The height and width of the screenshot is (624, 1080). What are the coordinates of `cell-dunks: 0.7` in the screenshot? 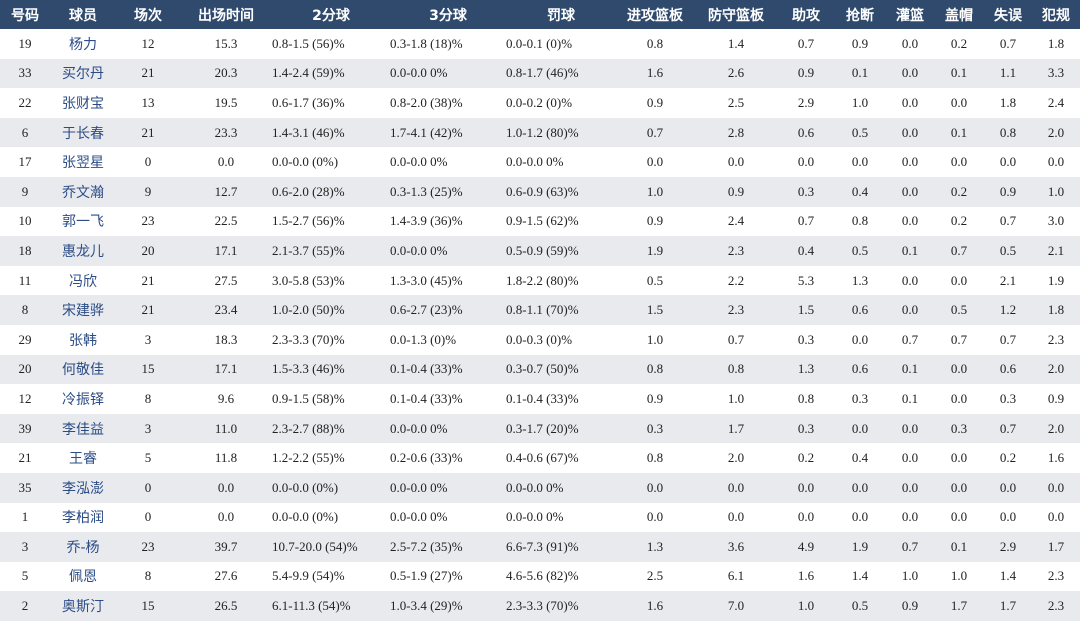 It's located at (910, 546).